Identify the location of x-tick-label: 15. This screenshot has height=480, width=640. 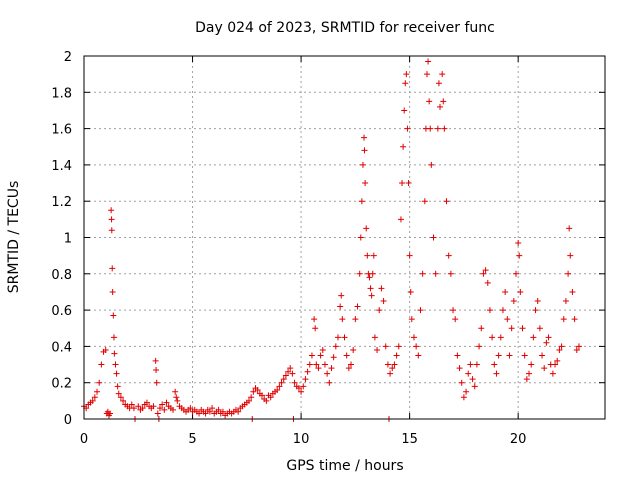
(409, 439).